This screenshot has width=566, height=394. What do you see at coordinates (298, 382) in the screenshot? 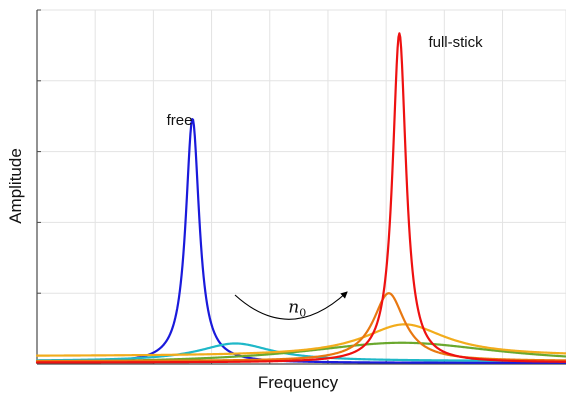
I see `x-axis-label: Frequency` at bounding box center [298, 382].